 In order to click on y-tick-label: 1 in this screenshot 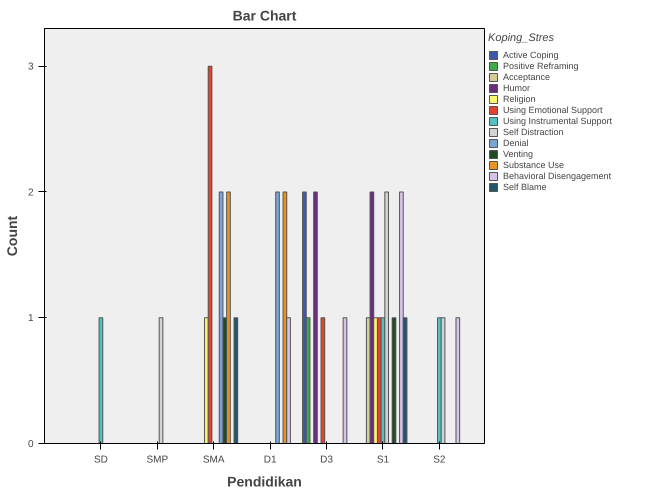, I will do `click(31, 318)`.